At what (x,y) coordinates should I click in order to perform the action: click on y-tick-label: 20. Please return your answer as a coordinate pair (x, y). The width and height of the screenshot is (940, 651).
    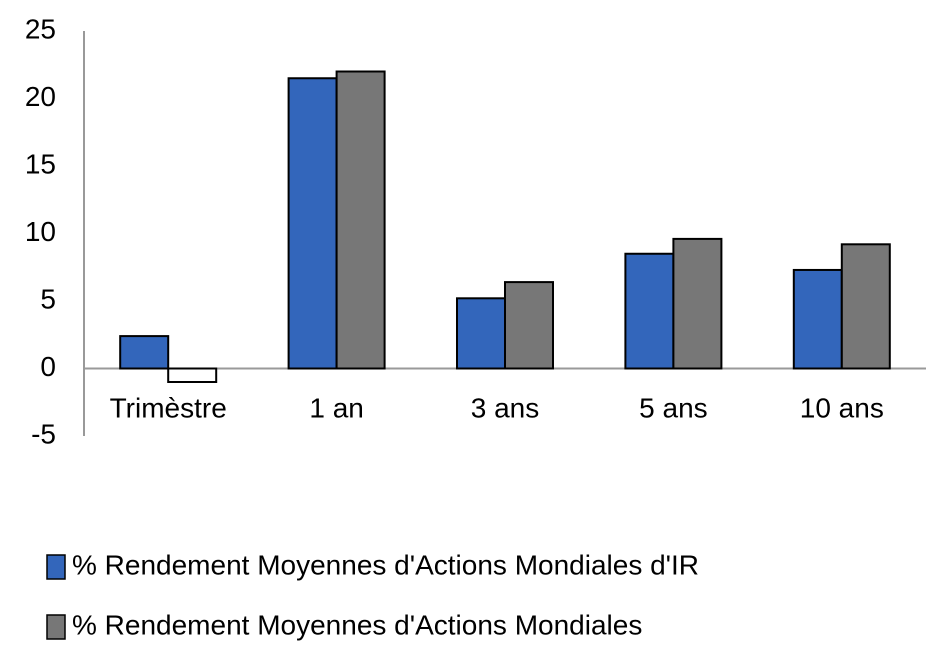
    Looking at the image, I should click on (40, 96).